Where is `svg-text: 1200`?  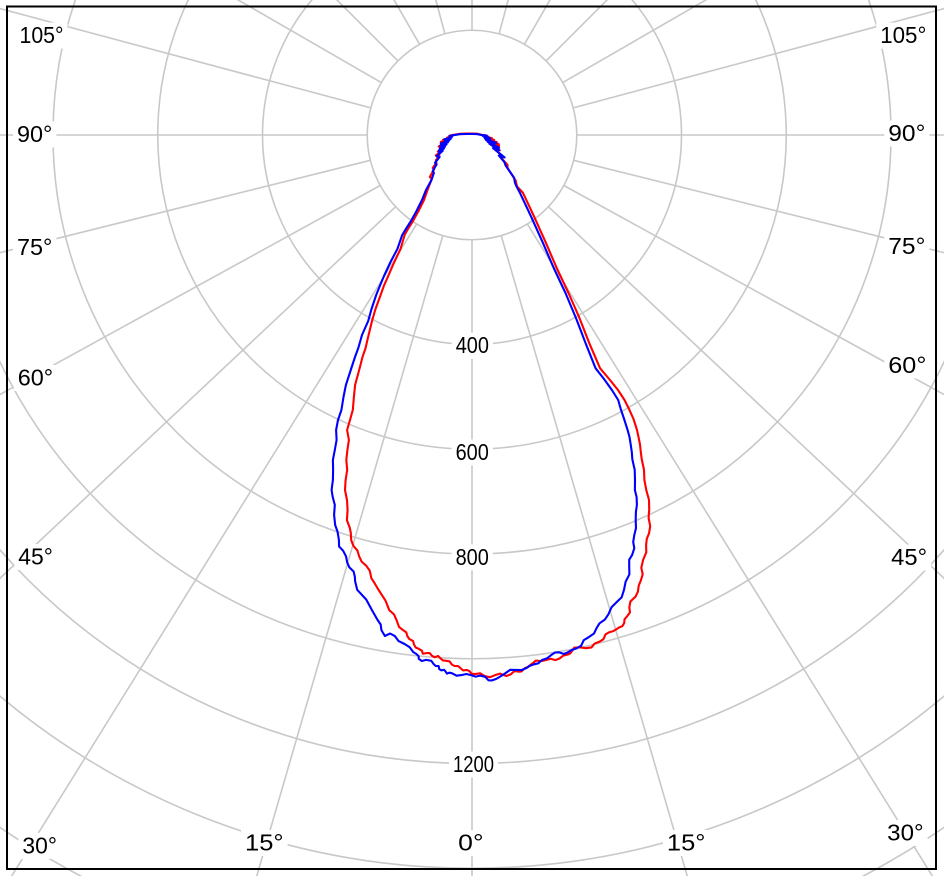 svg-text: 1200 is located at coordinates (473, 764).